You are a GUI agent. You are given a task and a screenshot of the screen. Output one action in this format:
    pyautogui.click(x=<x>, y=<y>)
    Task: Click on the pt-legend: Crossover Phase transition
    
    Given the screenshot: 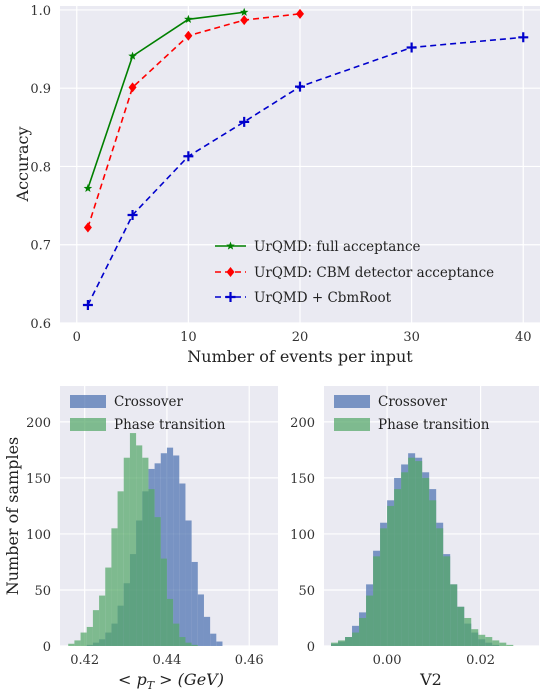 What is the action you would take?
    pyautogui.click(x=148, y=413)
    